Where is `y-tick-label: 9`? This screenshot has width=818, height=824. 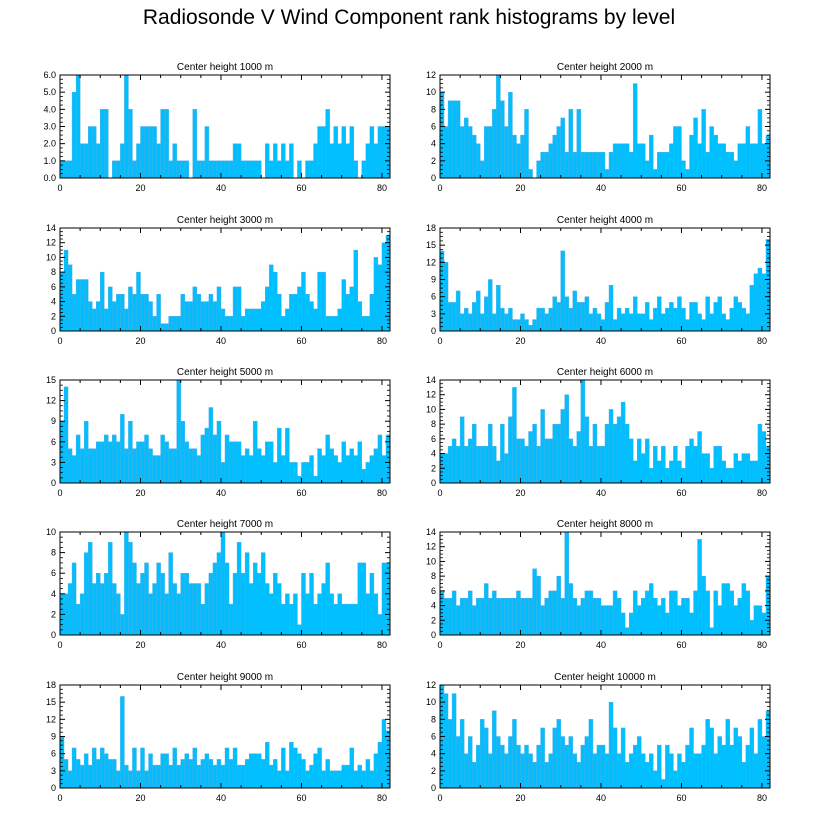
y-tick-label: 9 is located at coordinates (53, 421).